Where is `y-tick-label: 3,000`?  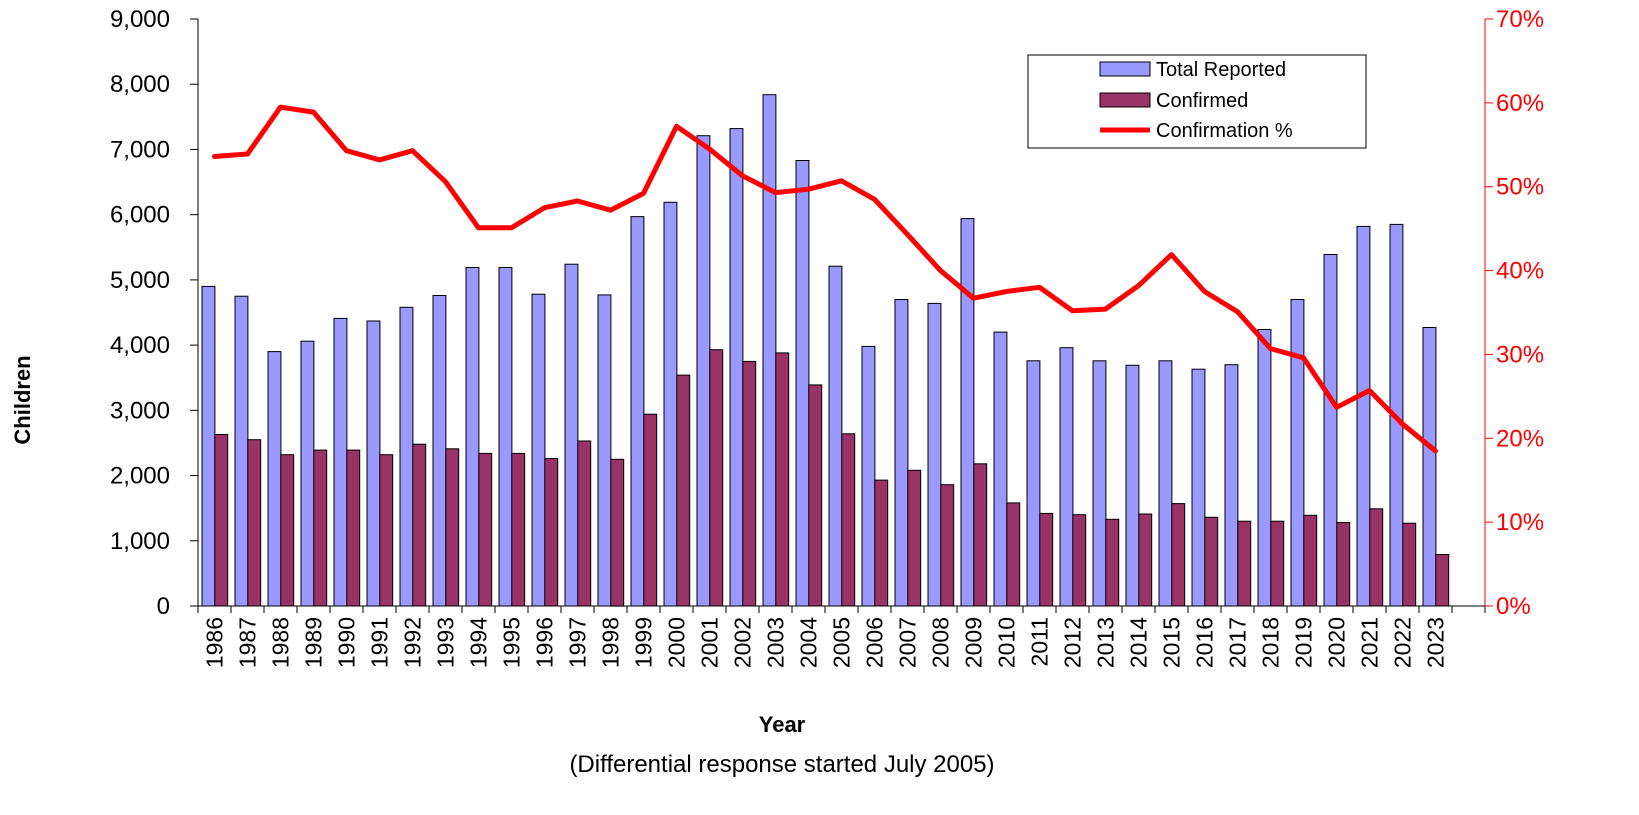
y-tick-label: 3,000 is located at coordinates (140, 410).